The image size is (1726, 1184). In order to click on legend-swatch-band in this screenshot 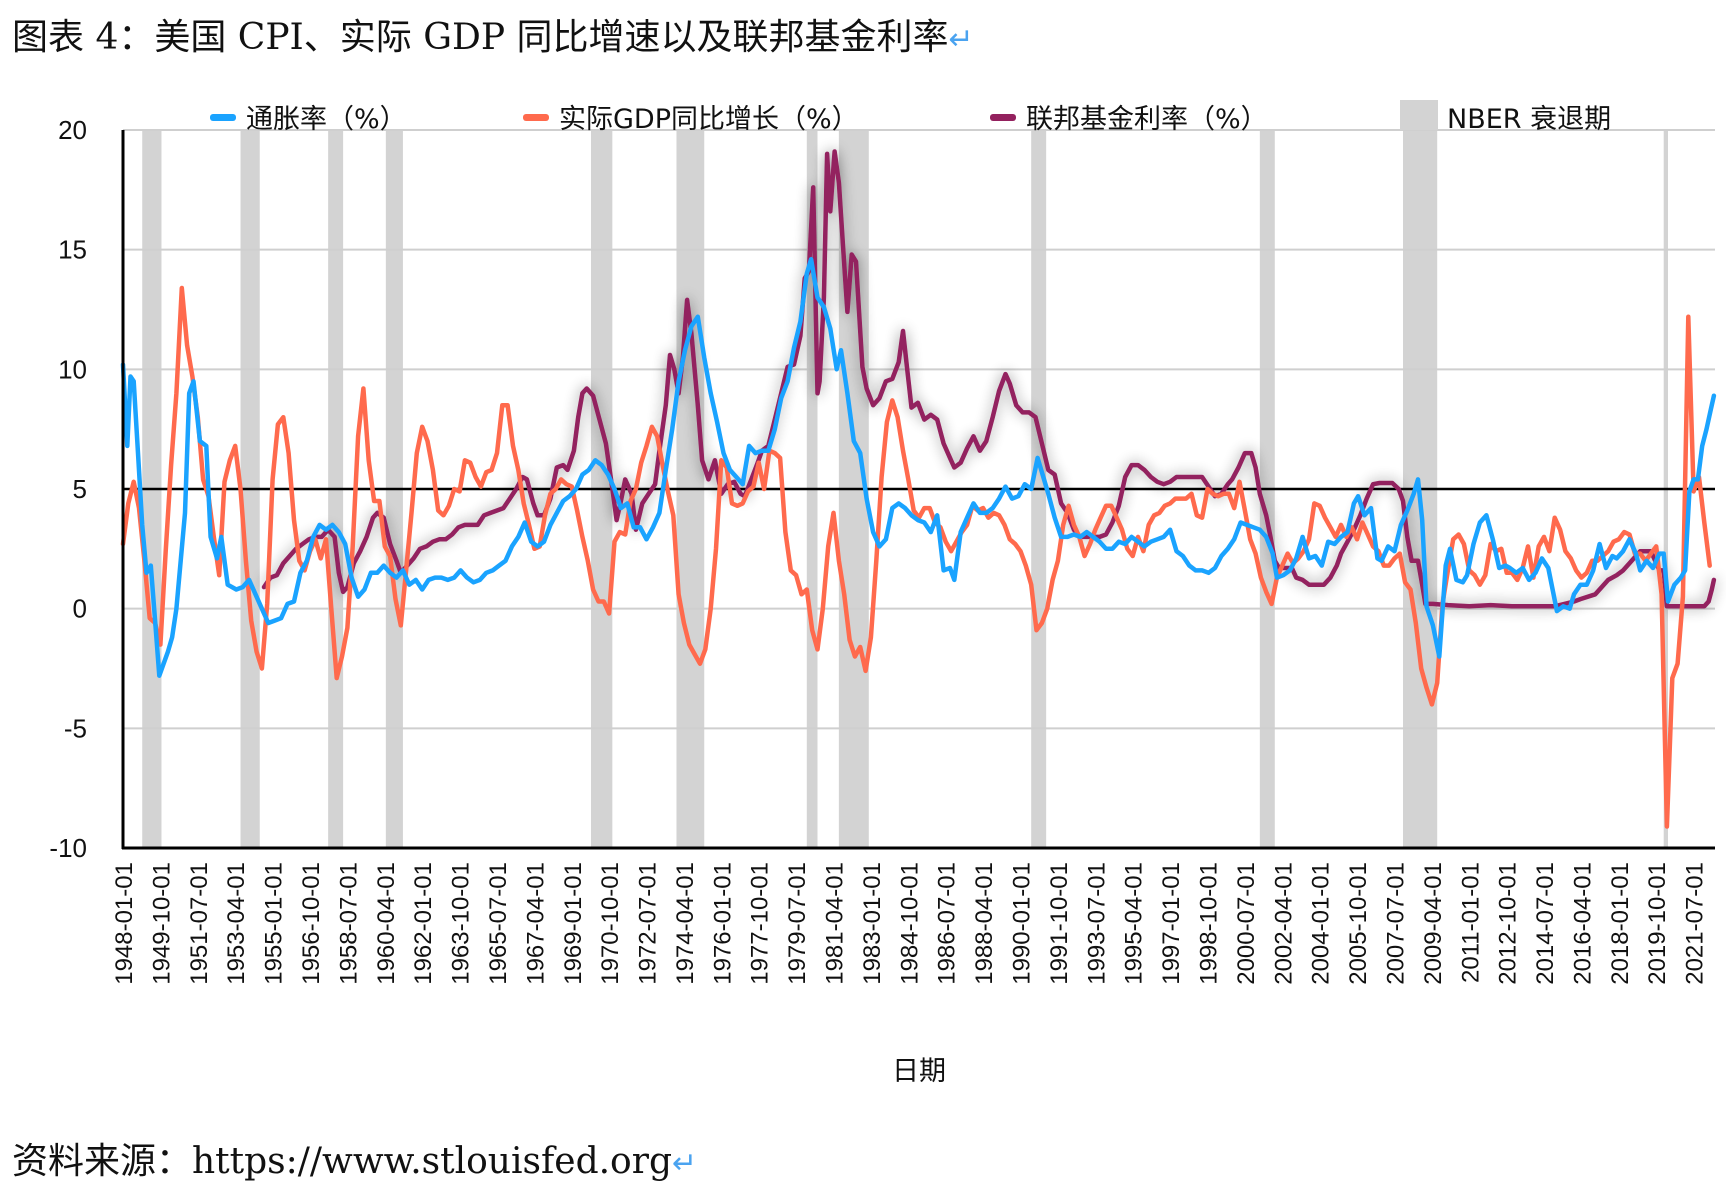, I will do `click(1419, 115)`.